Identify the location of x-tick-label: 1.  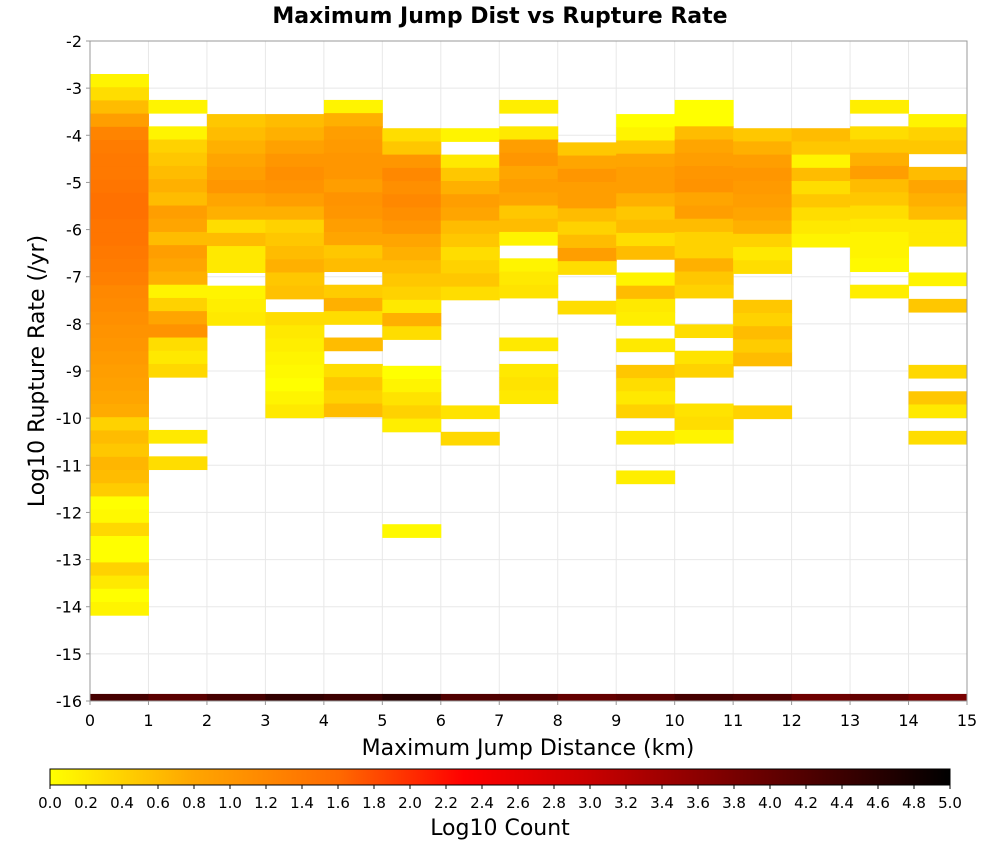
(148, 720).